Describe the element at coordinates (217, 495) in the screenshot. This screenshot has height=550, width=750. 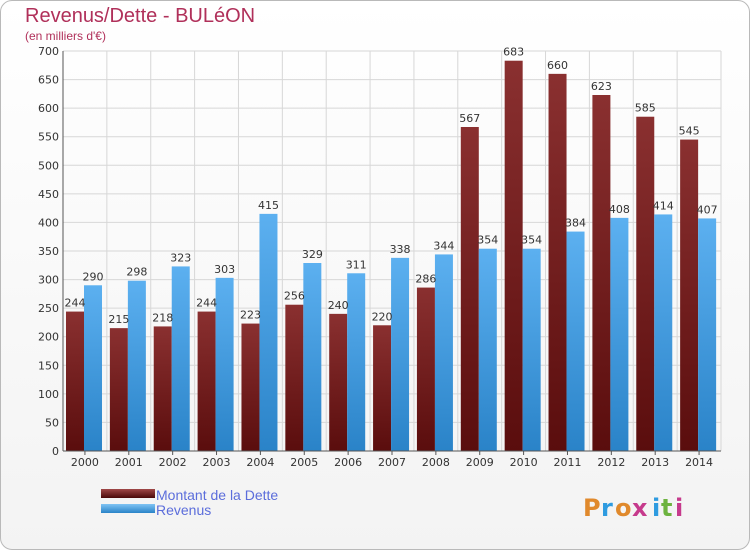
I see `legend-label-debt: Montant de la Dette` at that location.